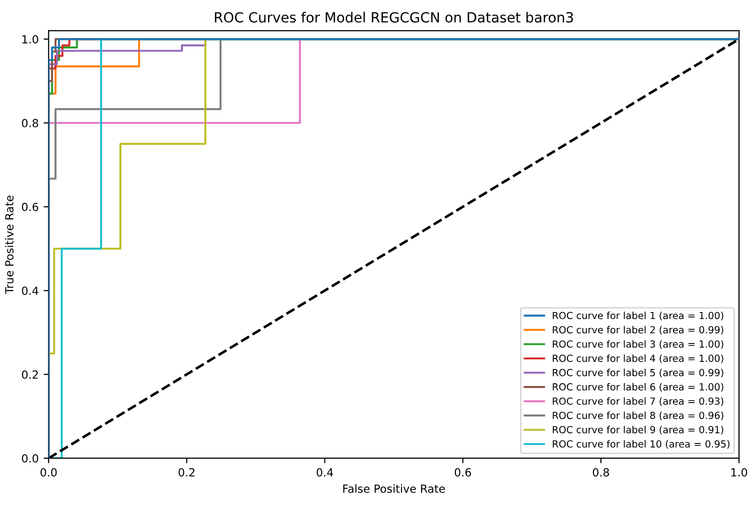 Image resolution: width=748 pixels, height=512 pixels. I want to click on legend-label: ROC curve for label 7 (area = 0.93), so click(638, 401).